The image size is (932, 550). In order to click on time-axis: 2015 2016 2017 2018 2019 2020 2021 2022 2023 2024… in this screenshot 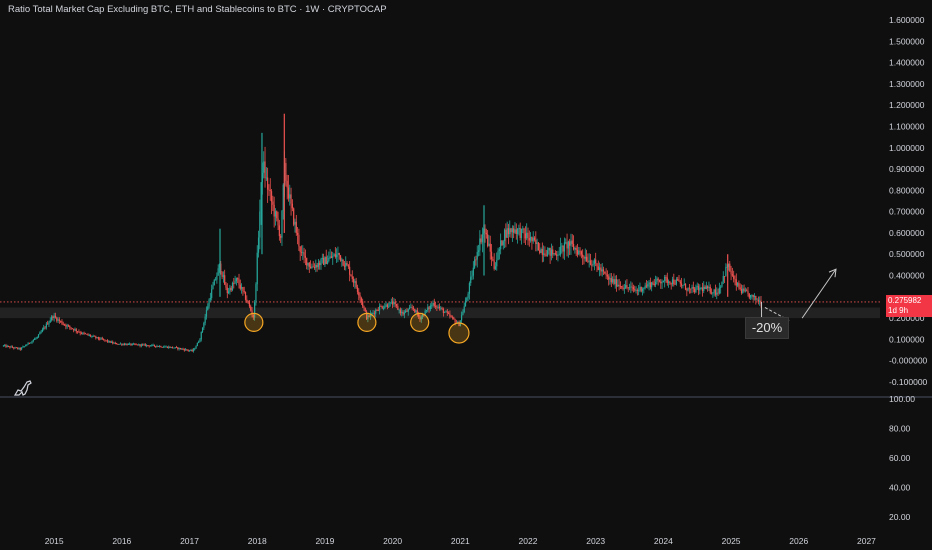, I will do `click(460, 541)`.